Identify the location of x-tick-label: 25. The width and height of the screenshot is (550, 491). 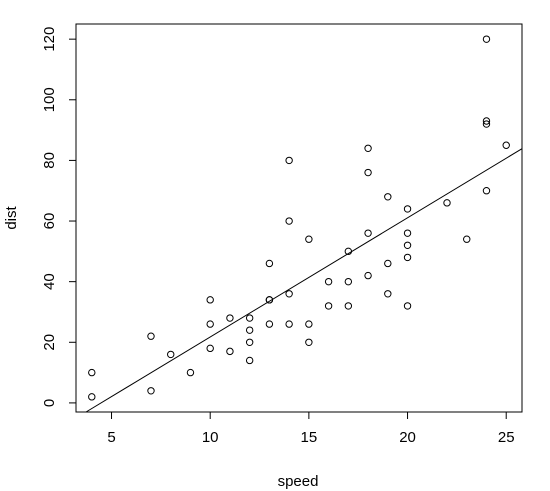
(506, 437).